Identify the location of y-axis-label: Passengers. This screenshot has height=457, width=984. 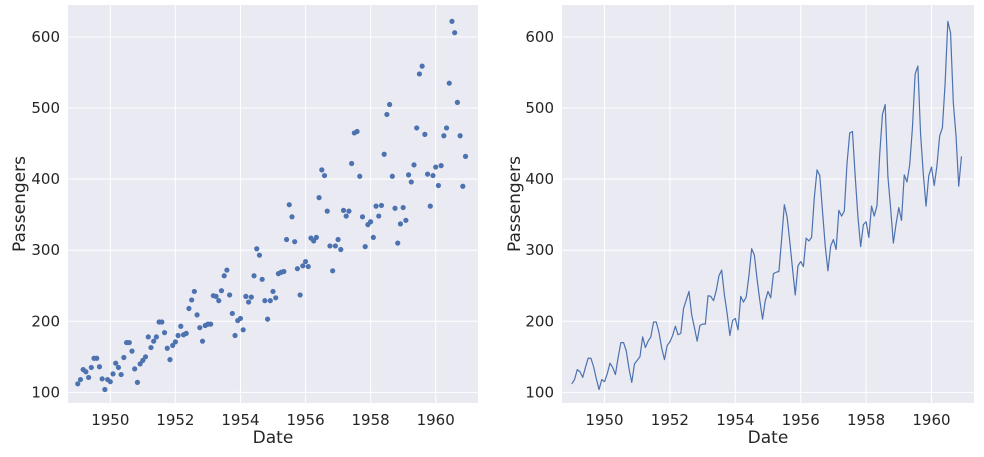
(515, 204).